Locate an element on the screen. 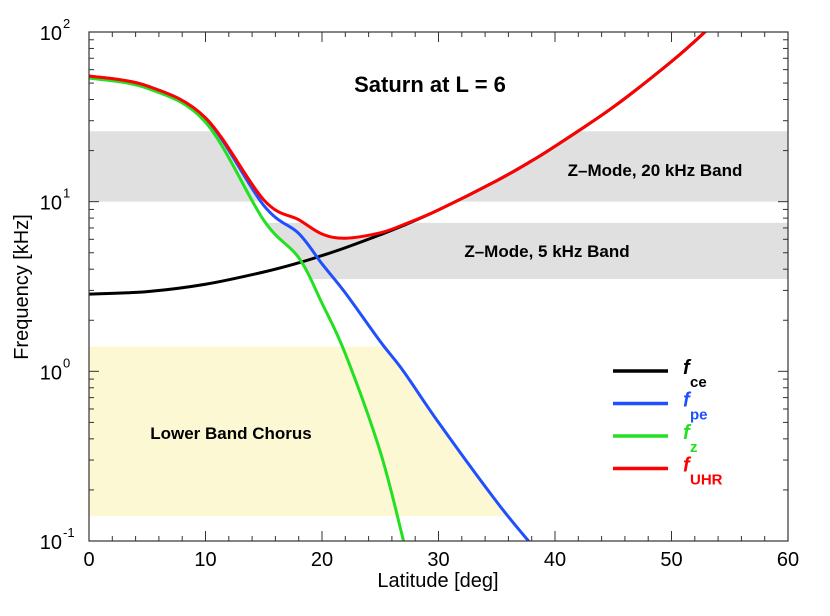  y-tick-exponent: 0 is located at coordinates (66, 362).